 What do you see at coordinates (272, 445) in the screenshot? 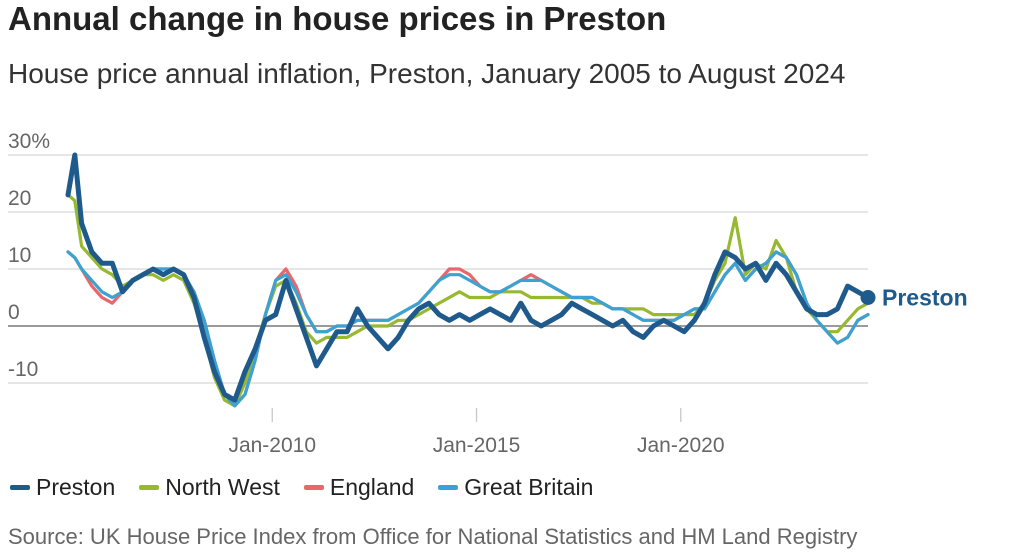
I see `x-tick-label: Jan-2010` at bounding box center [272, 445].